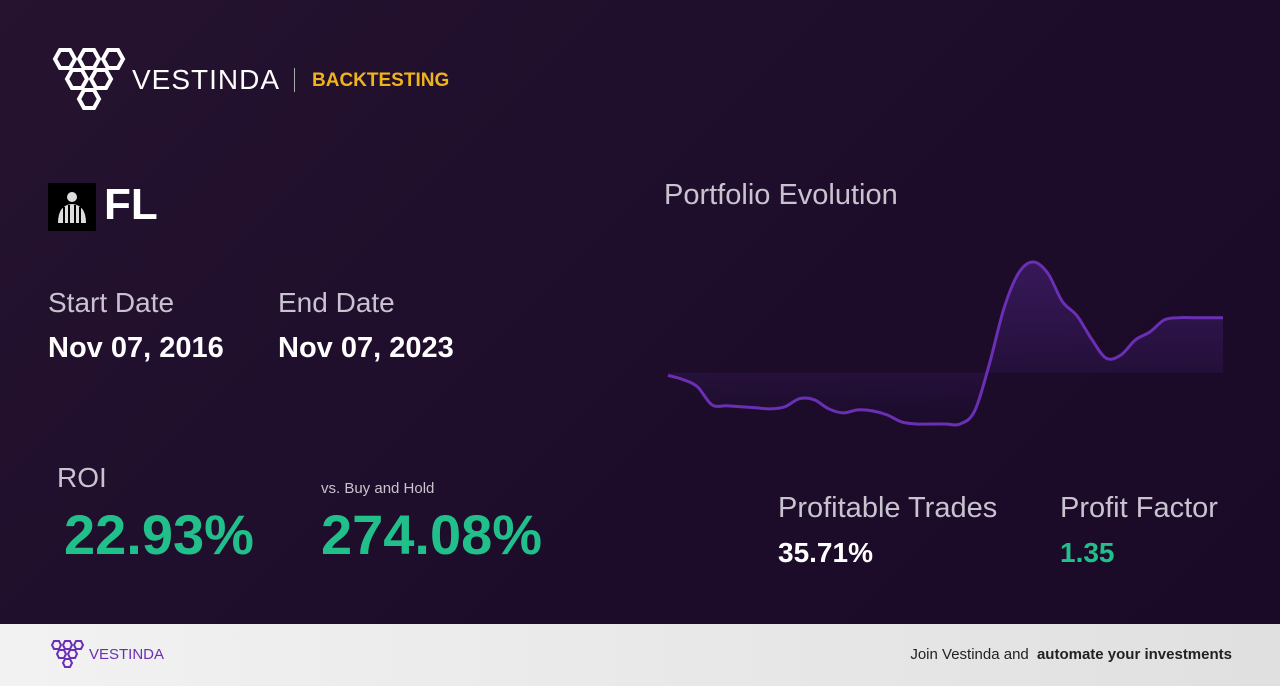 The image size is (1280, 686). Describe the element at coordinates (1139, 508) in the screenshot. I see `factor-label: Profit Factor` at that location.